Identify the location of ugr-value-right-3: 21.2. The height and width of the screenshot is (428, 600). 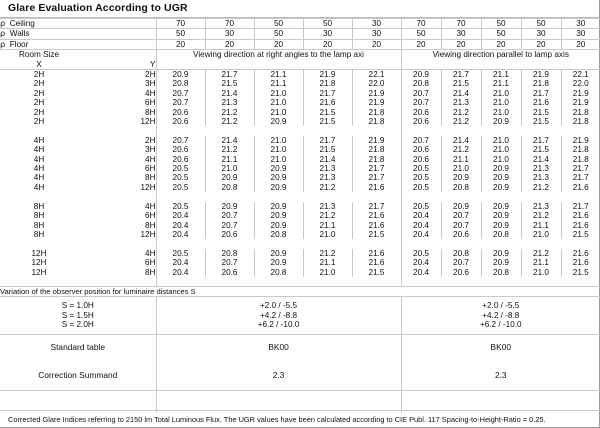
(541, 216).